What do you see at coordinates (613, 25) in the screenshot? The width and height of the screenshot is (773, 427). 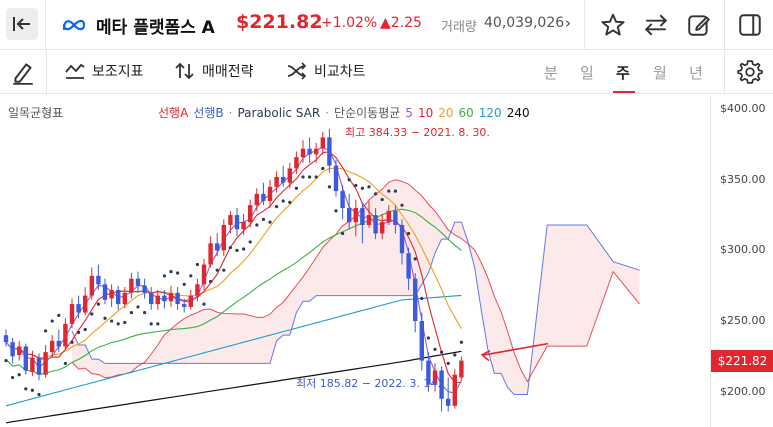 I see `star-icon` at bounding box center [613, 25].